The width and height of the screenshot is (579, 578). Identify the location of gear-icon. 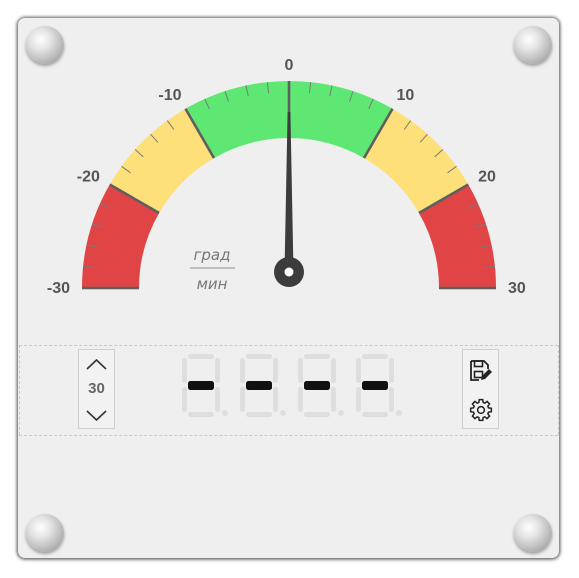
(481, 410).